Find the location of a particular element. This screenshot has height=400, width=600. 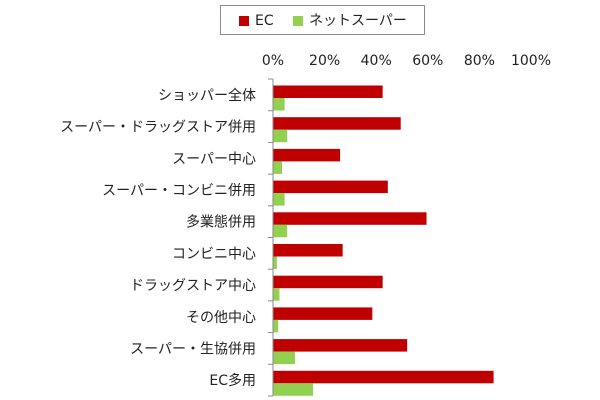

x-tick-label: 40% is located at coordinates (376, 61).